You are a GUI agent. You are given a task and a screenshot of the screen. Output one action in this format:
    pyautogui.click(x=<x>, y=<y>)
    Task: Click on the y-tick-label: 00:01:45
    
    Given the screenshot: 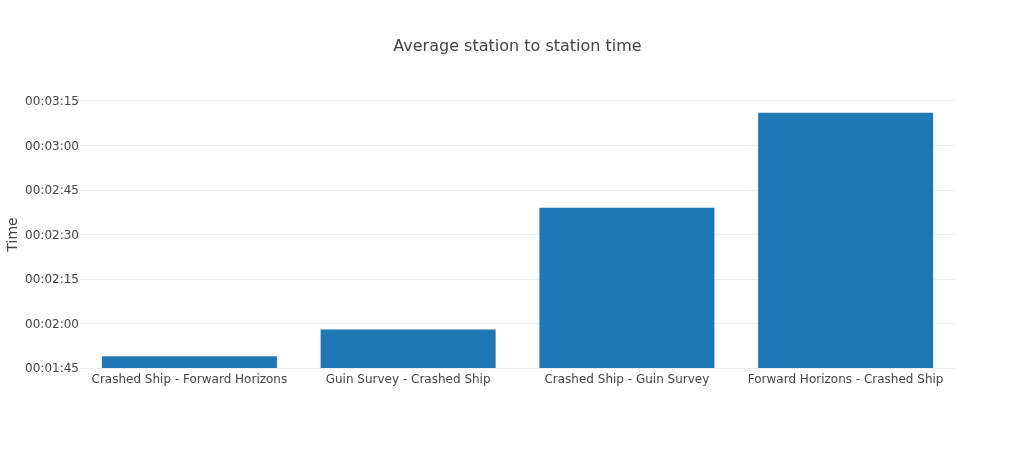 What is the action you would take?
    pyautogui.click(x=52, y=368)
    